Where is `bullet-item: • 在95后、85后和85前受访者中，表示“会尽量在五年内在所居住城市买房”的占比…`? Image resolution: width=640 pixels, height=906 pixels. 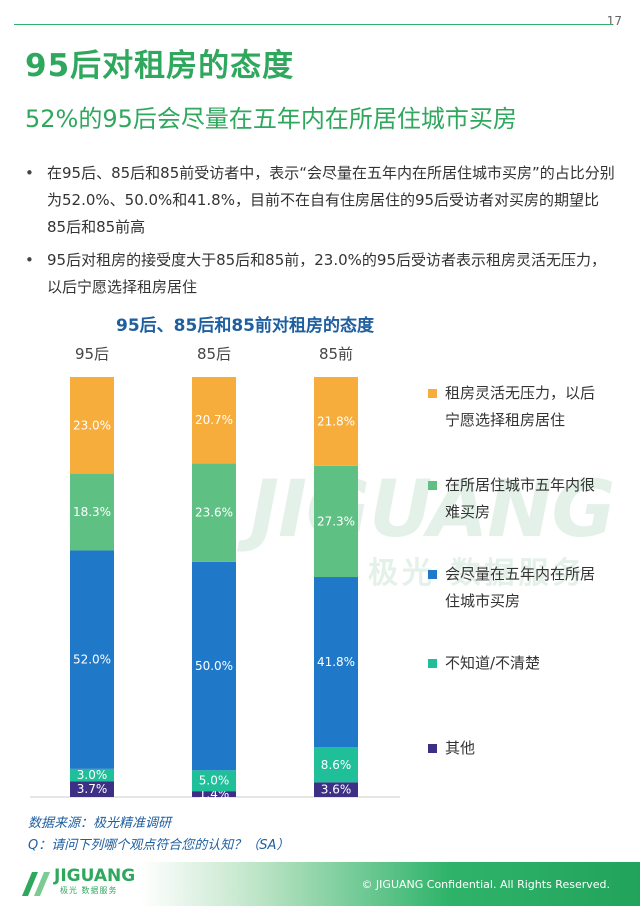 bullet-item: • 在95后、85后和85前受访者中，表示“会尽量在五年内在所居住城市买房”的占比… is located at coordinates (320, 200).